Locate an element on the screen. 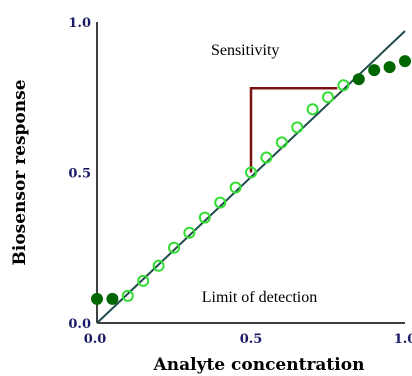 Image resolution: width=412 pixels, height=376 pixels. annotation-label: Sensitivity is located at coordinates (245, 50).